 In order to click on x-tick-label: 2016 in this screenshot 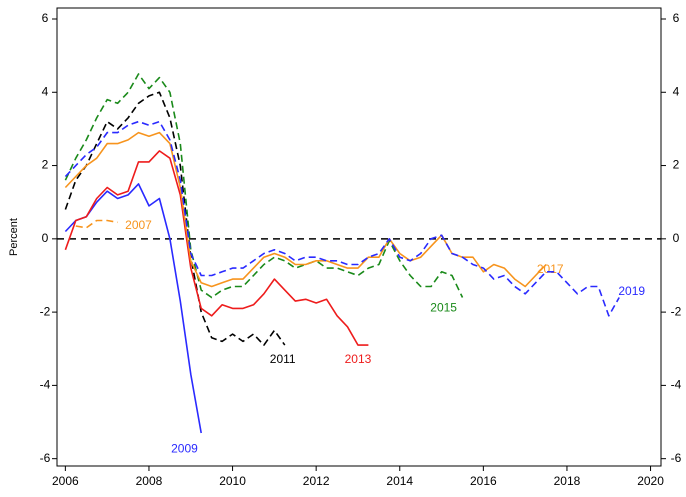, I will do `click(483, 481)`.